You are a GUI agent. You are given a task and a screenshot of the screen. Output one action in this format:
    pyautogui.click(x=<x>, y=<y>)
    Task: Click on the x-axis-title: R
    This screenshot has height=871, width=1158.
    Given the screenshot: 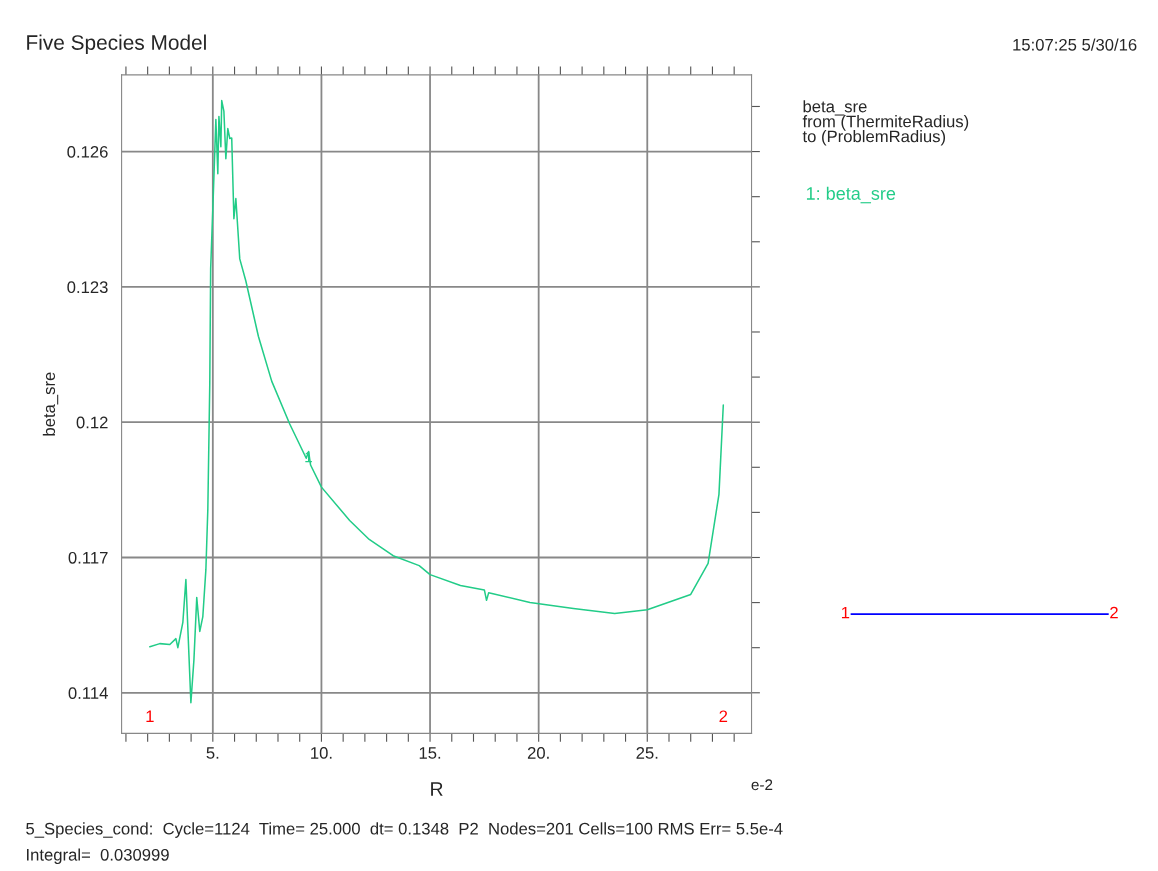 What is the action you would take?
    pyautogui.click(x=437, y=789)
    